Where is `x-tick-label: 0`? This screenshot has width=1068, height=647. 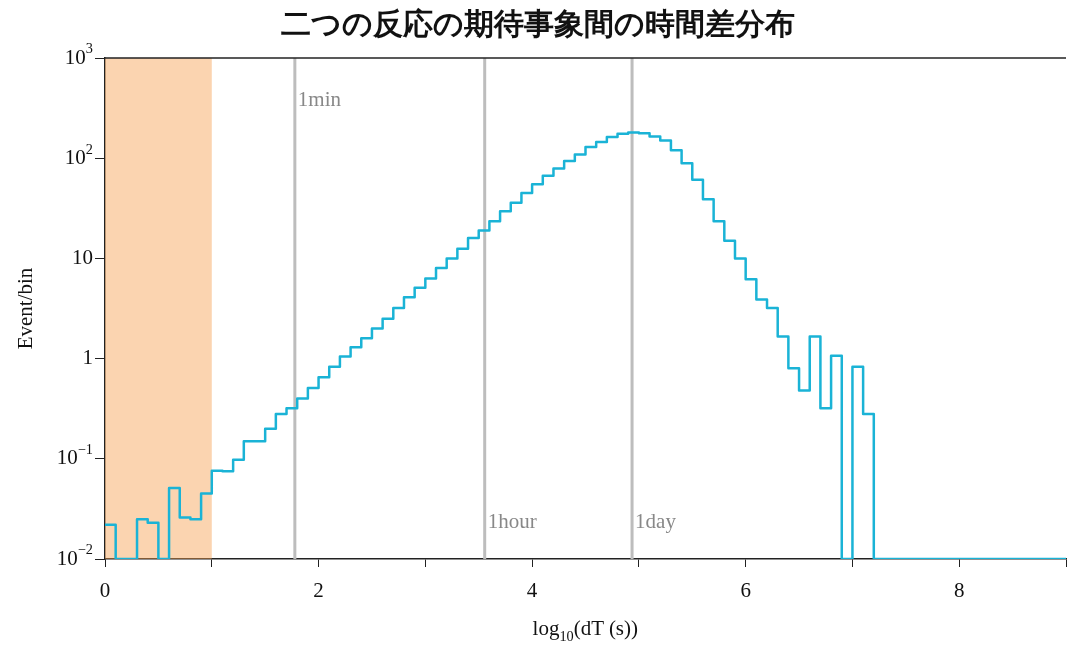 x-tick-label: 0 is located at coordinates (105, 589).